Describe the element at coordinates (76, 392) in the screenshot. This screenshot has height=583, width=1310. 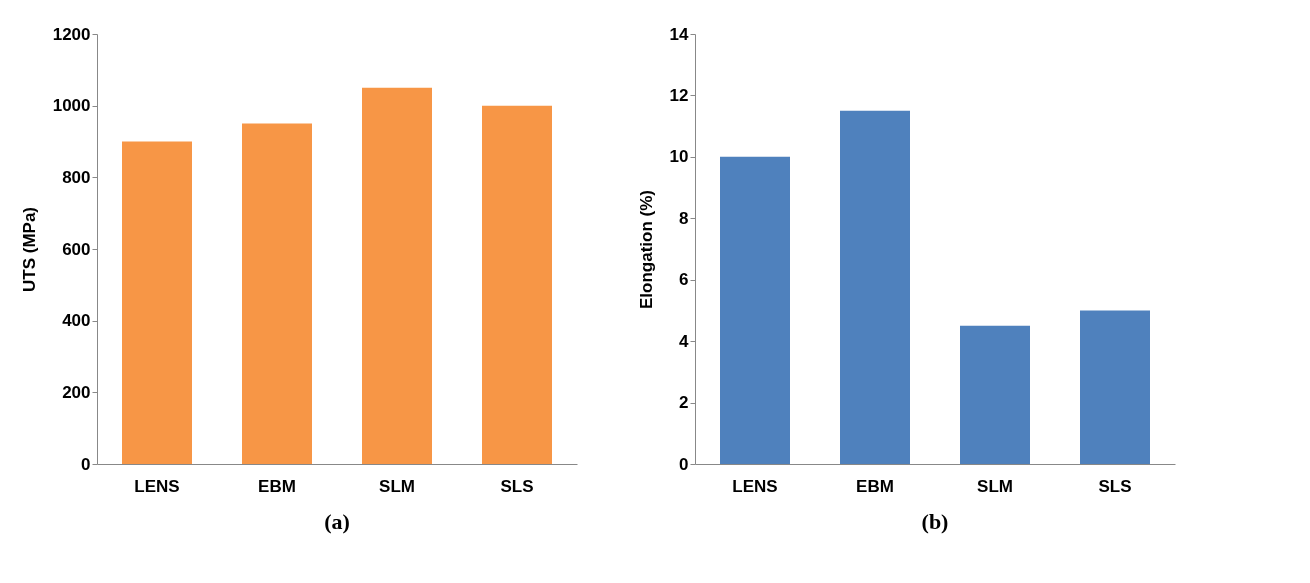
I see `y-tick-label: 200` at that location.